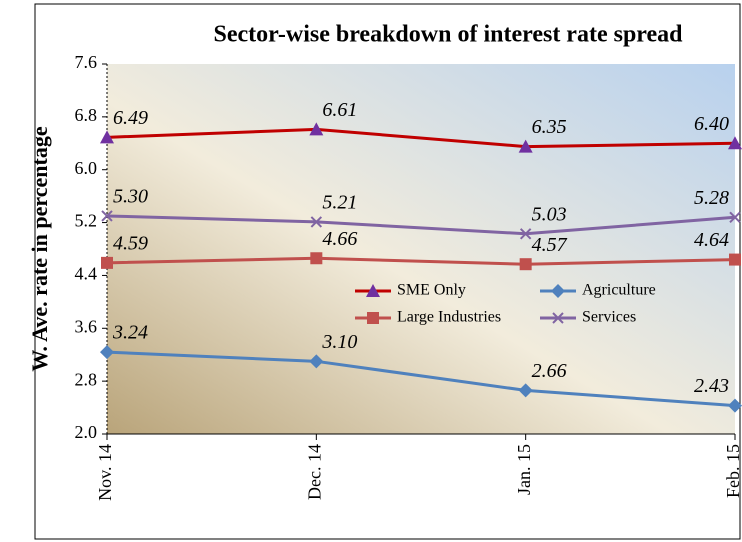  Describe the element at coordinates (130, 118) in the screenshot. I see `data-label: 6.49` at that location.